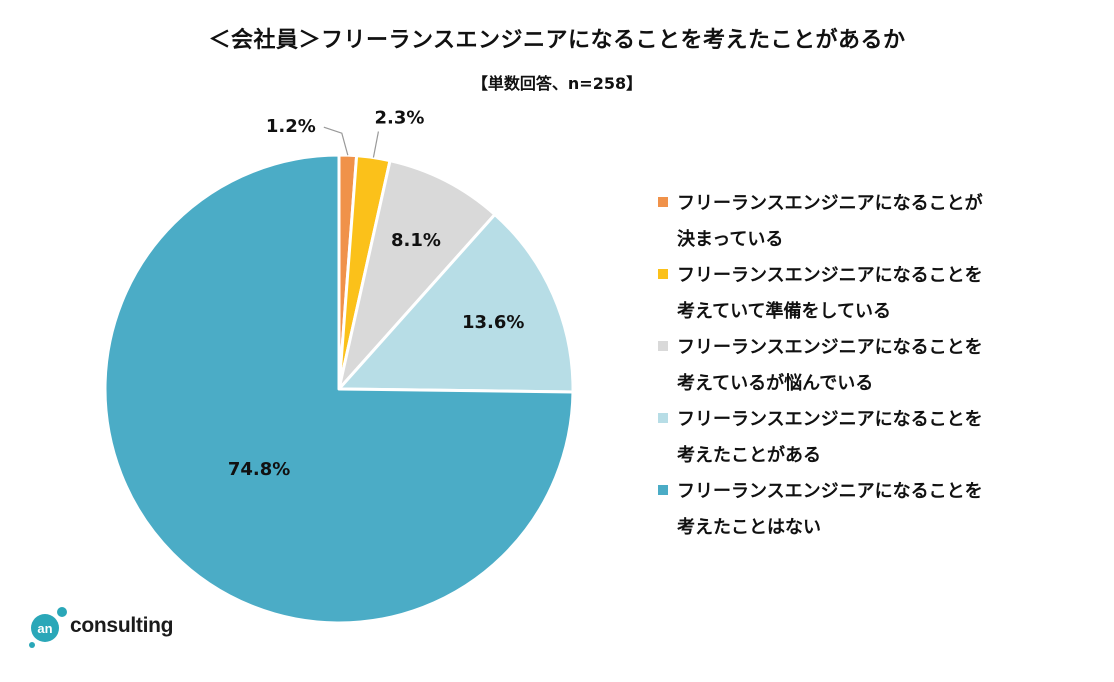  Describe the element at coordinates (557, 83) in the screenshot. I see `chart-subtitle: 【単数回答、n=258】` at that location.